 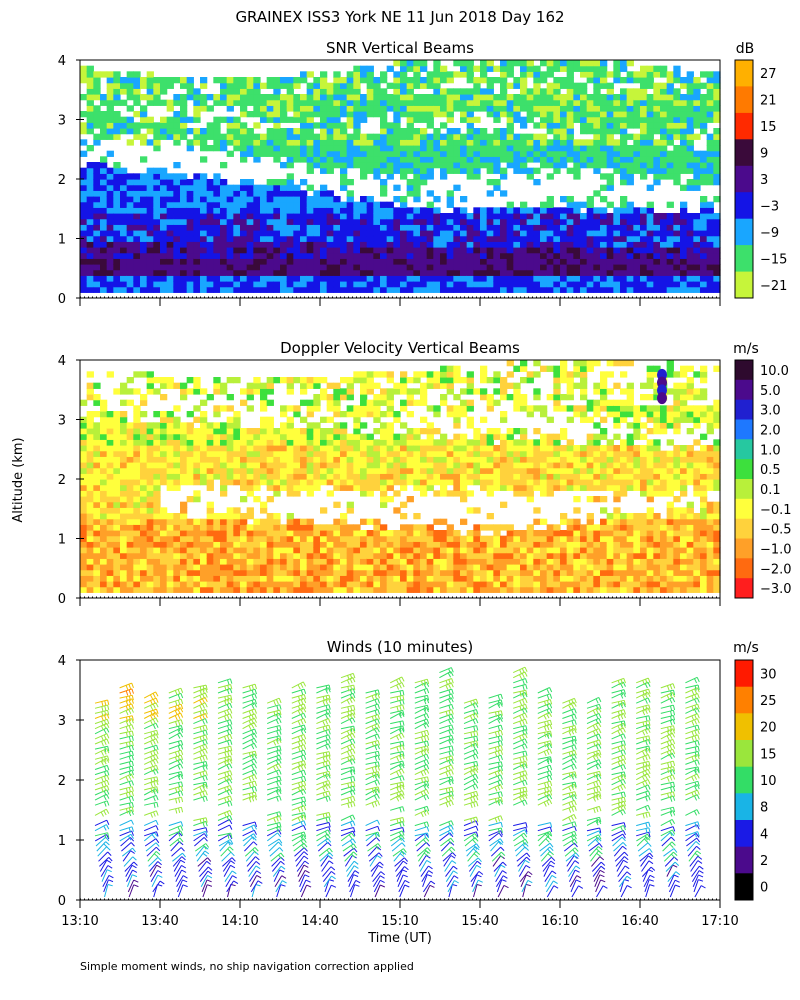 I want to click on y-tick-label: 3, so click(x=62, y=121).